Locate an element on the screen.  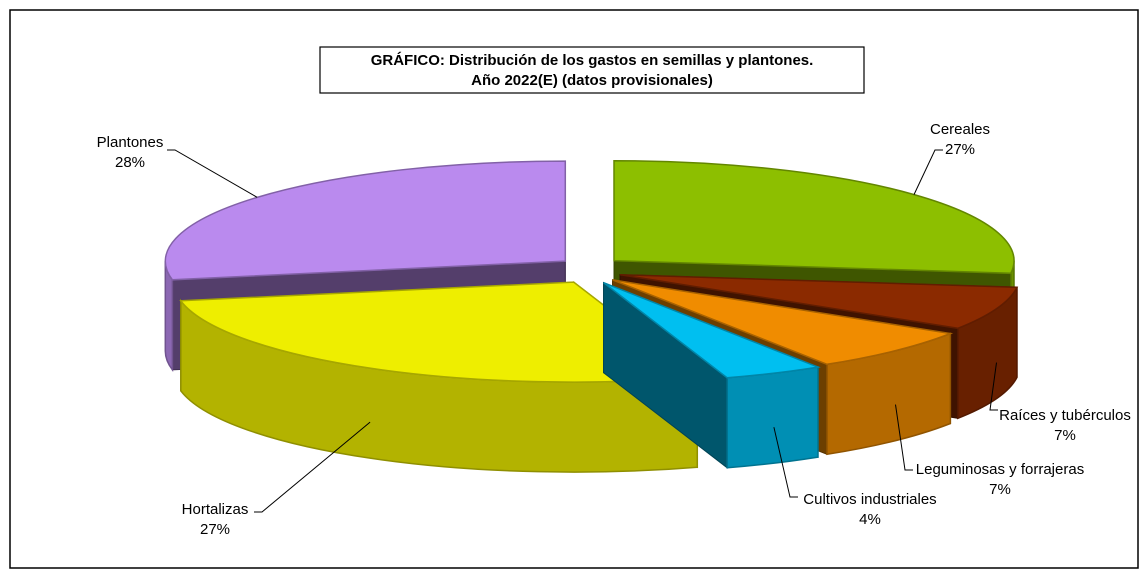
slice-label: Raíces y tubérculos is located at coordinates (1065, 415).